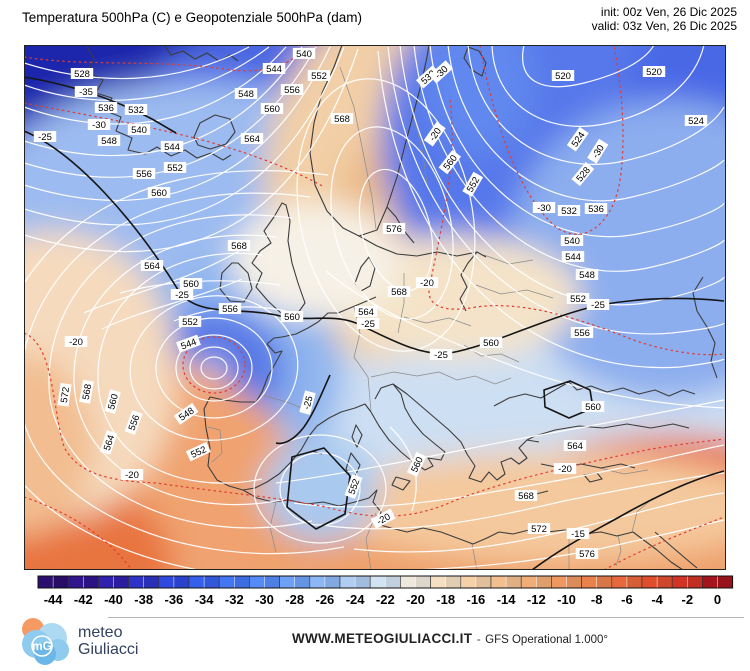 Image resolution: width=750 pixels, height=671 pixels. I want to click on website-text: WWW.METEOGIULIACCI.IT, so click(382, 638).